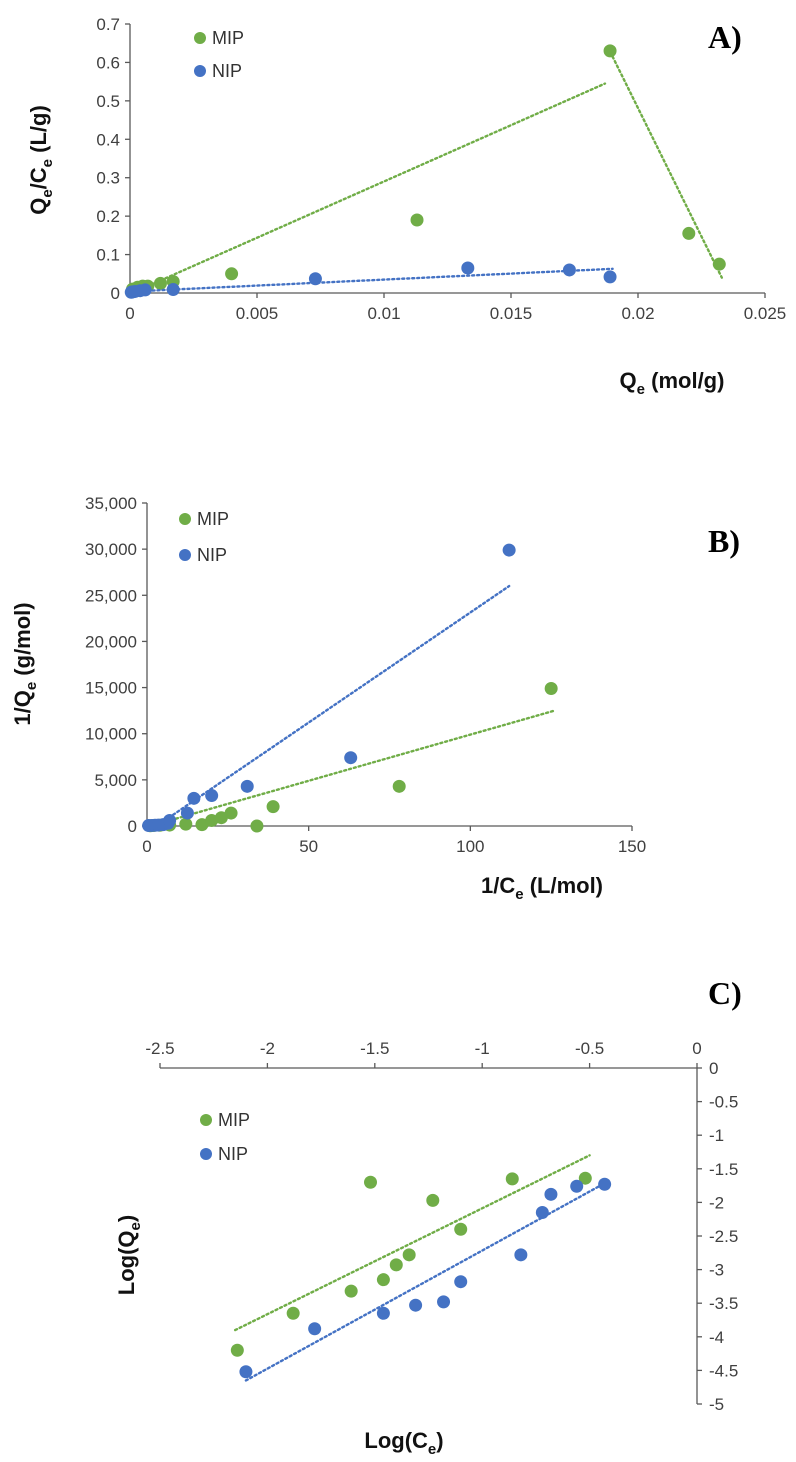 This screenshot has width=796, height=1462. Describe the element at coordinates (111, 503) in the screenshot. I see `chart-b-y-tick-label: 35,000` at that location.